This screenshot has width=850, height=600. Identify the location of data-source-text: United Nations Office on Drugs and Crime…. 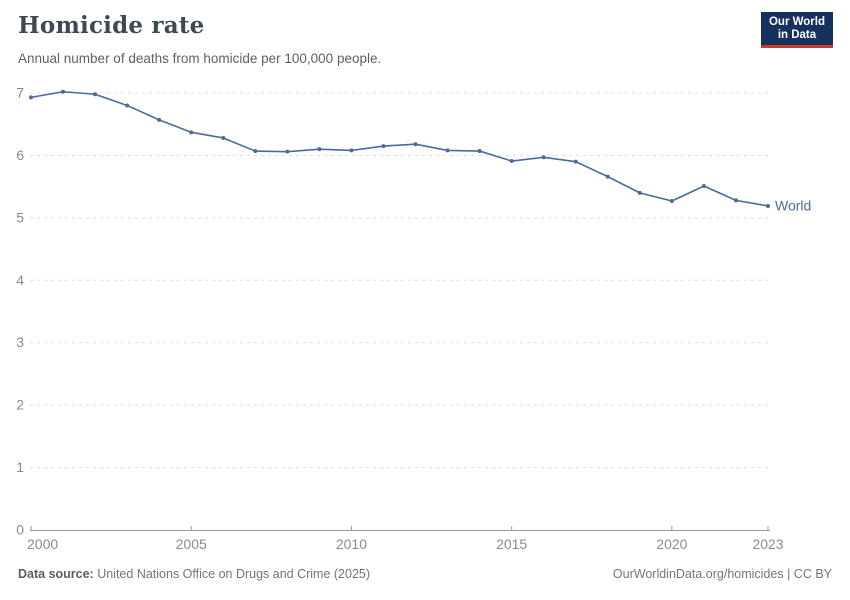
(232, 574).